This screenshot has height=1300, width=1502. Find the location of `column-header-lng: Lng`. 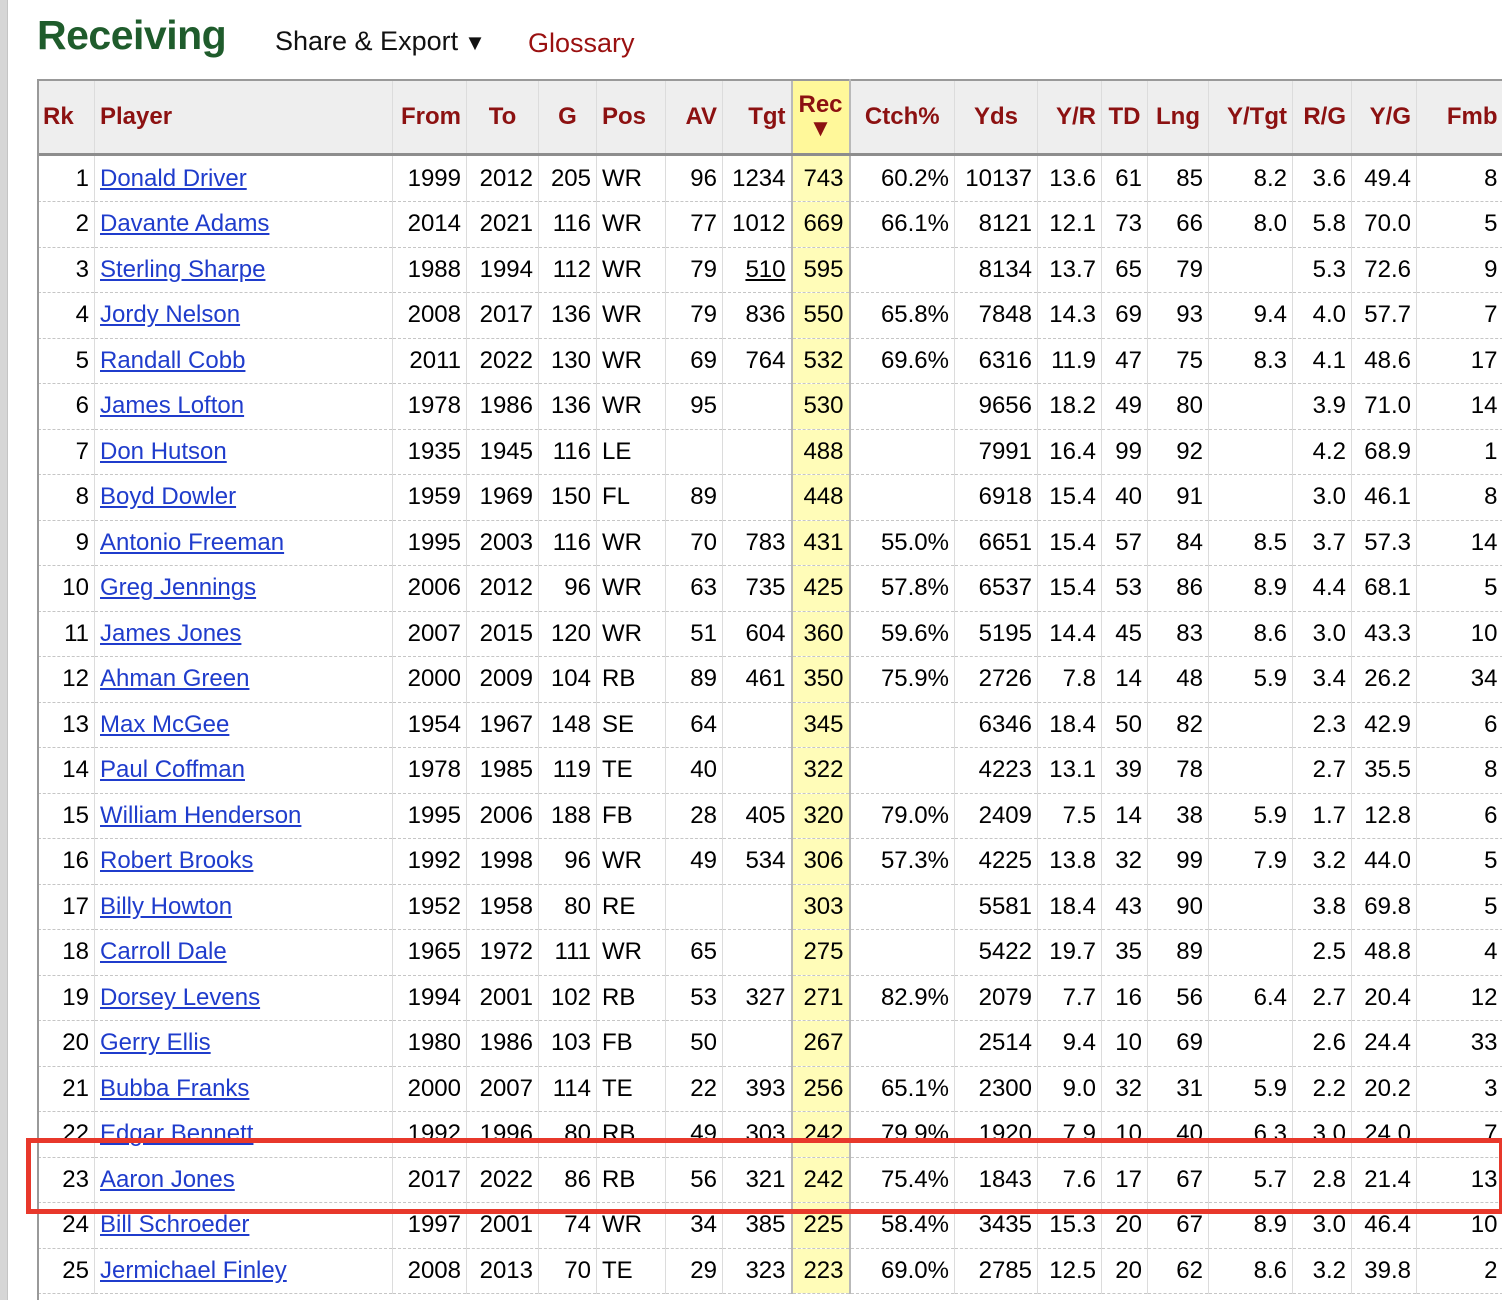

column-header-lng: Lng is located at coordinates (1178, 117).